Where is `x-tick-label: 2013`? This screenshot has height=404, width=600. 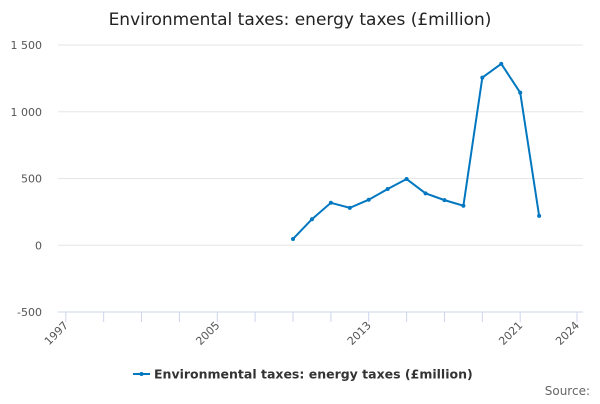
x-tick-label: 2013 is located at coordinates (359, 333).